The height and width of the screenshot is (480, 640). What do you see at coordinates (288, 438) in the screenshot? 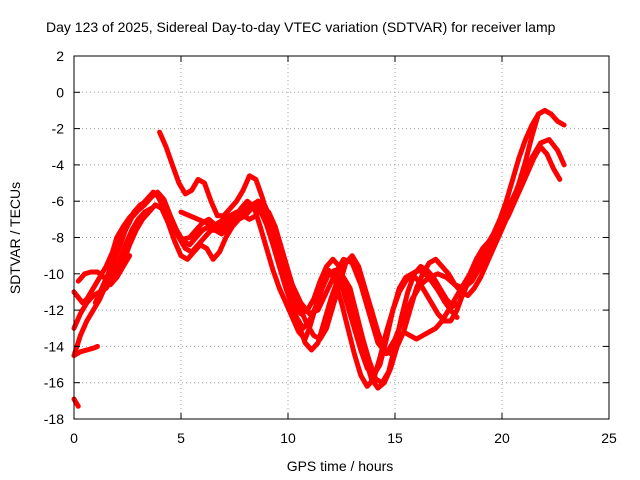
I see `x-tick-label: 10` at bounding box center [288, 438].